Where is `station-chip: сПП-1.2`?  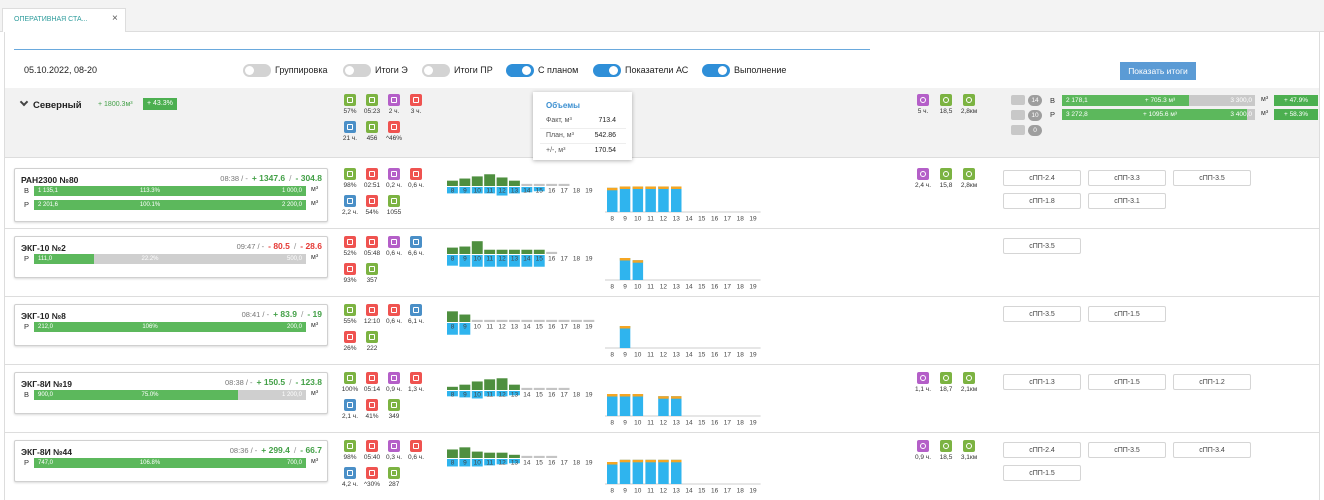 station-chip: сПП-1.2 is located at coordinates (1212, 382).